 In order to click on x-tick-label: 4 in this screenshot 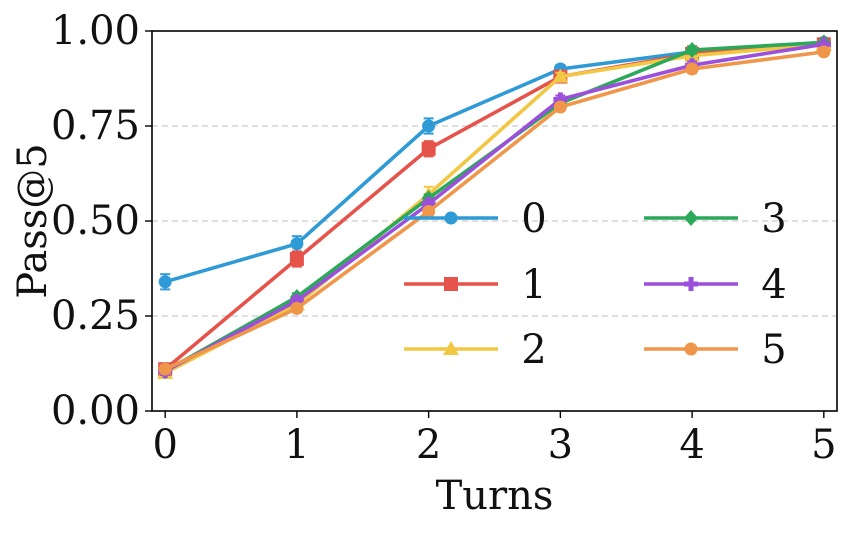, I will do `click(691, 445)`.